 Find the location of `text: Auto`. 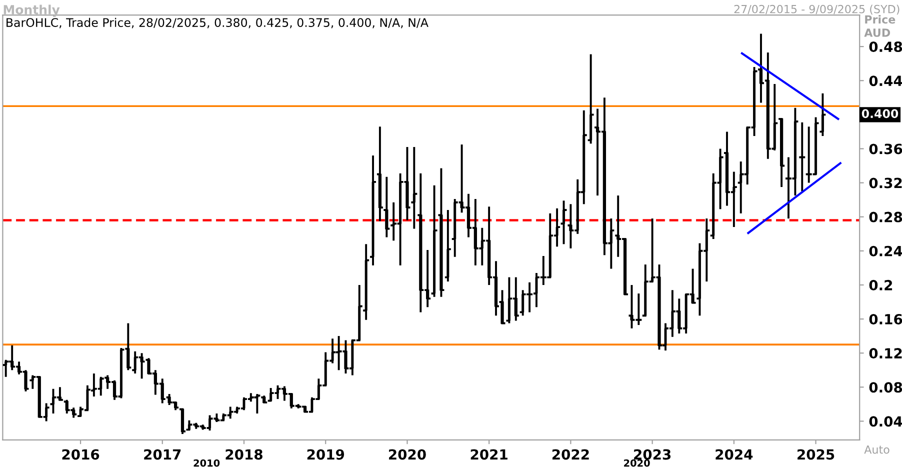

text: Auto is located at coordinates (877, 449).